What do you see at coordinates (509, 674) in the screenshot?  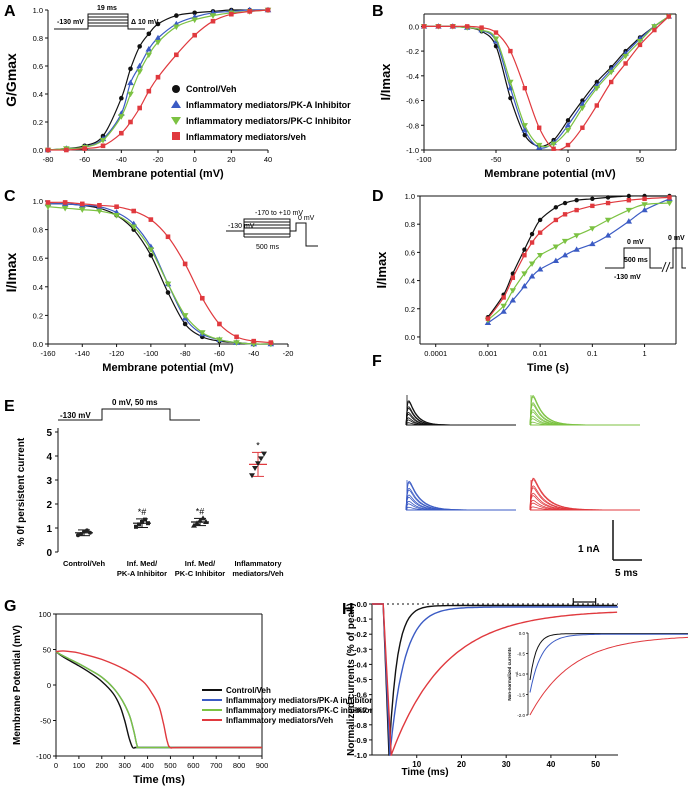 I see `panel-h-inset-y-label: Non-normalized currents` at bounding box center [509, 674].